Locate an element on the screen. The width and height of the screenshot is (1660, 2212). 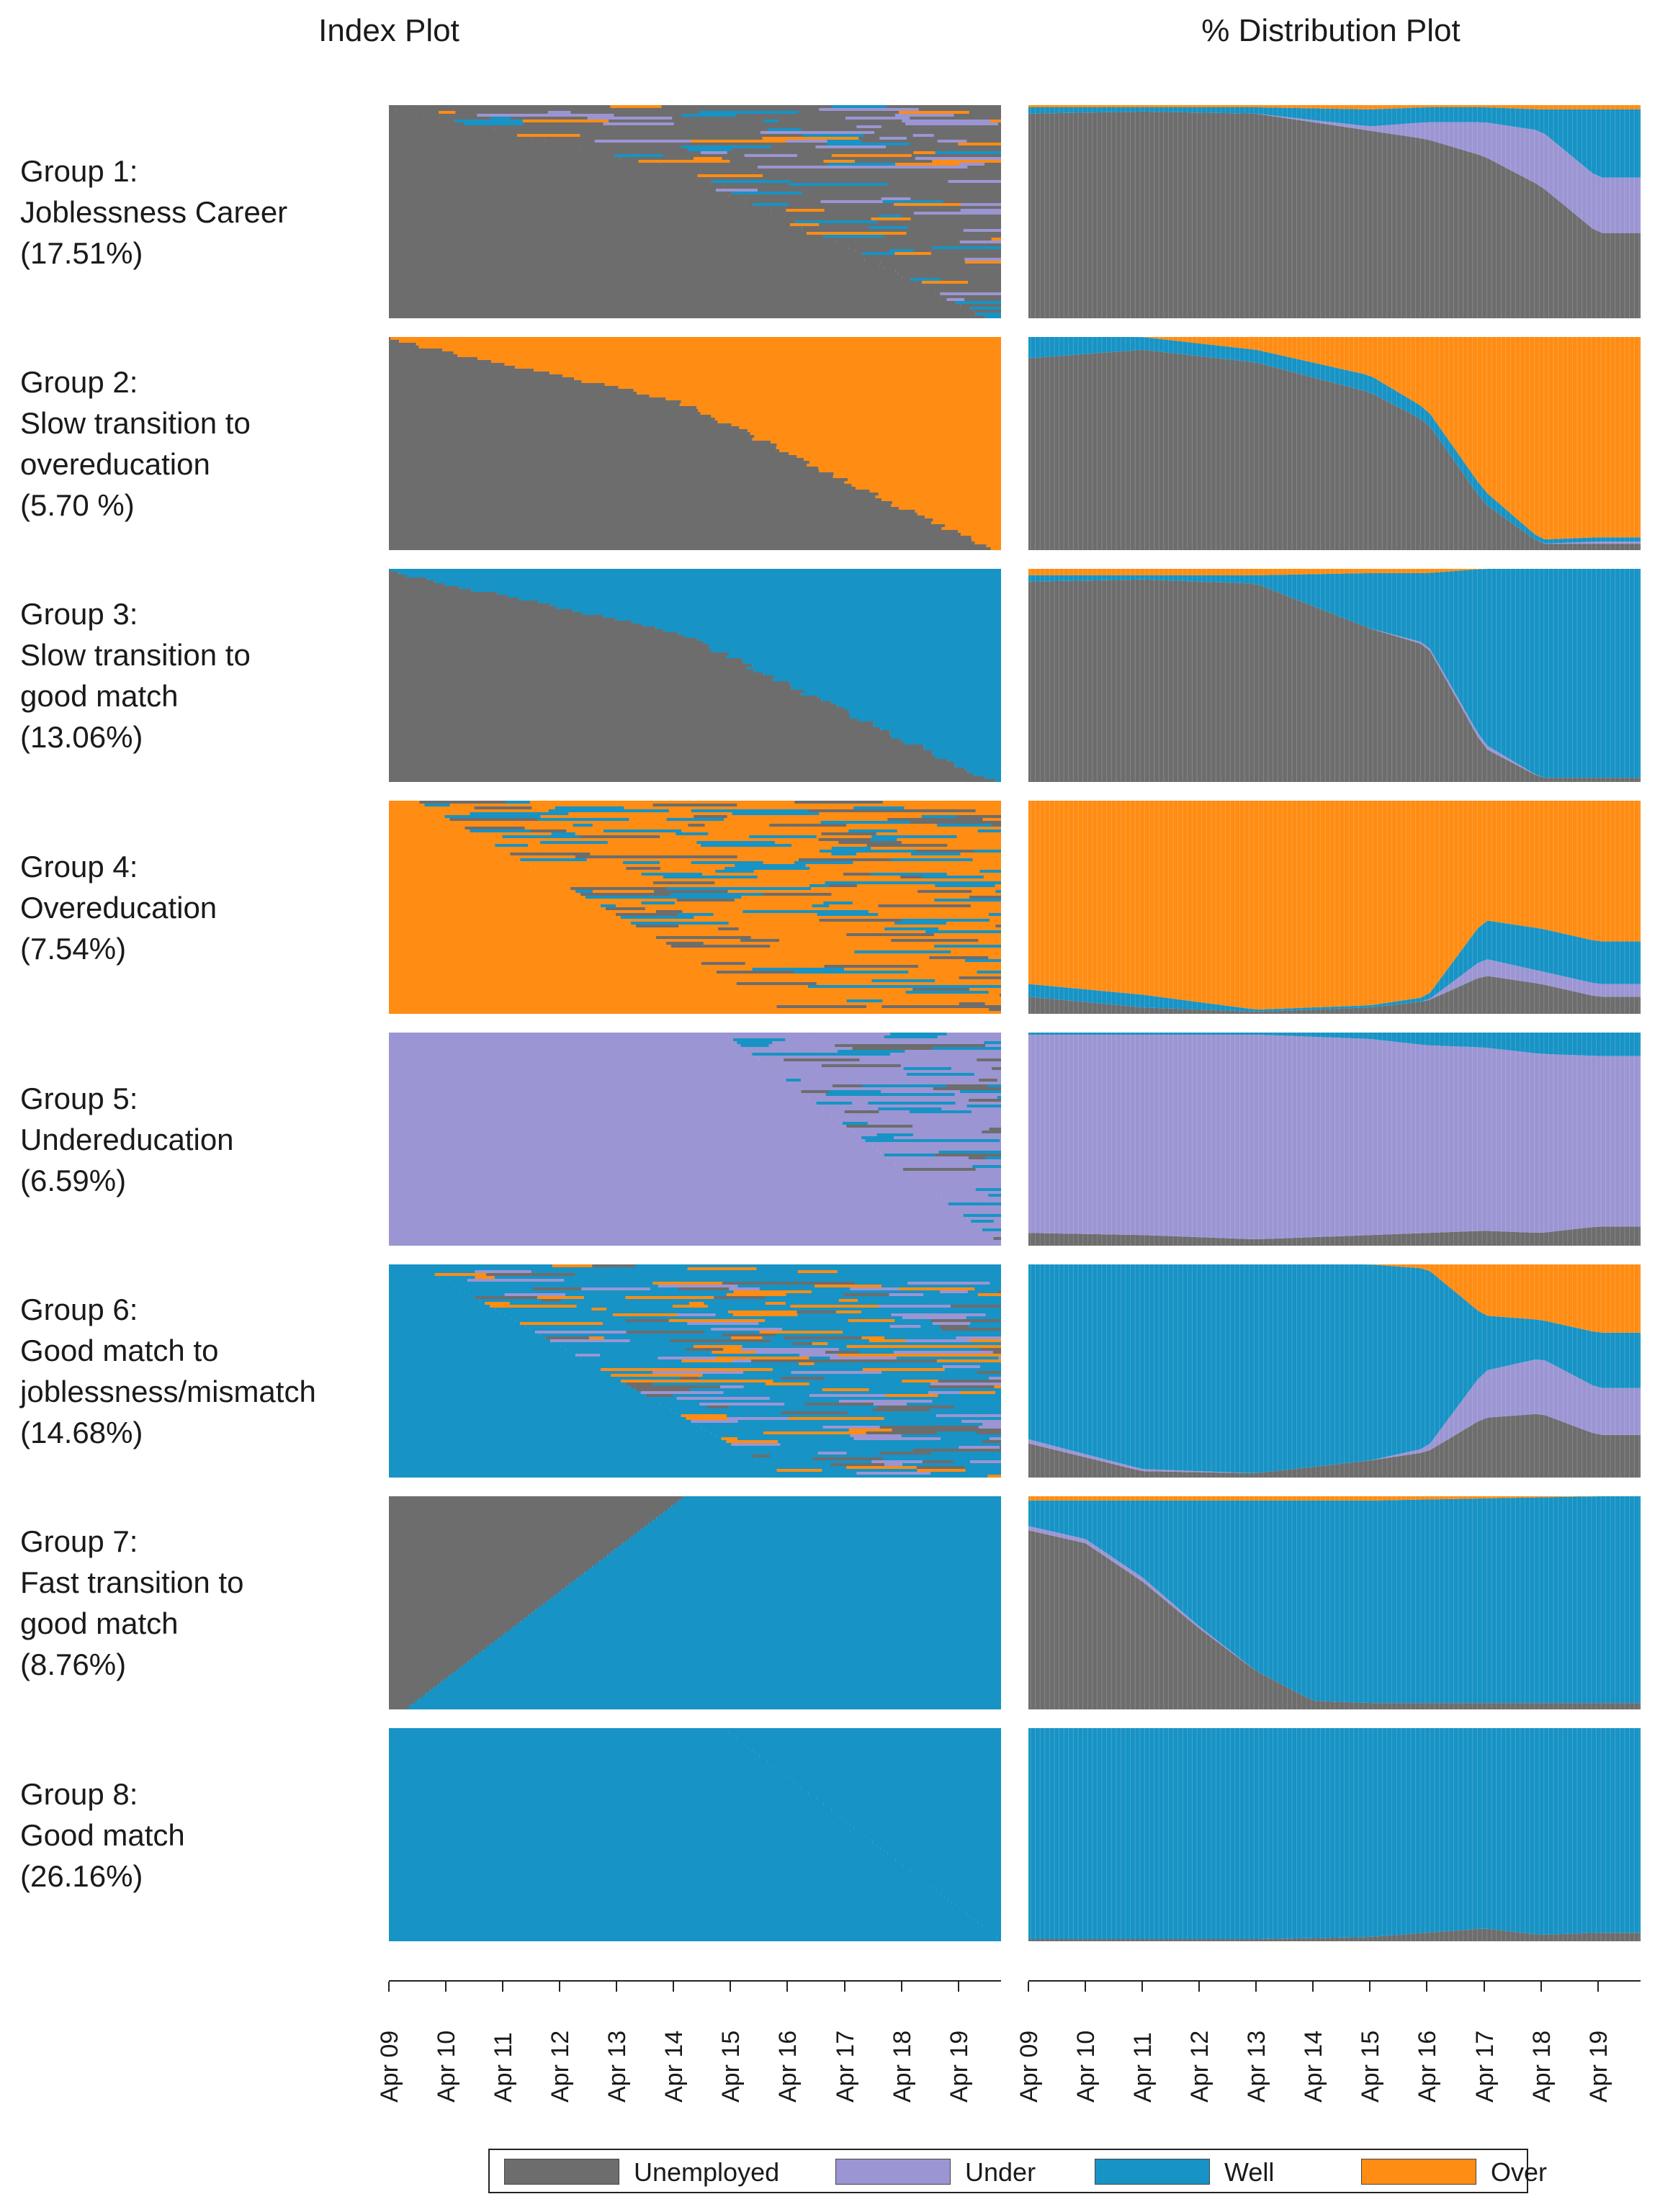
group-label-line: (7.54%) is located at coordinates (73, 948).